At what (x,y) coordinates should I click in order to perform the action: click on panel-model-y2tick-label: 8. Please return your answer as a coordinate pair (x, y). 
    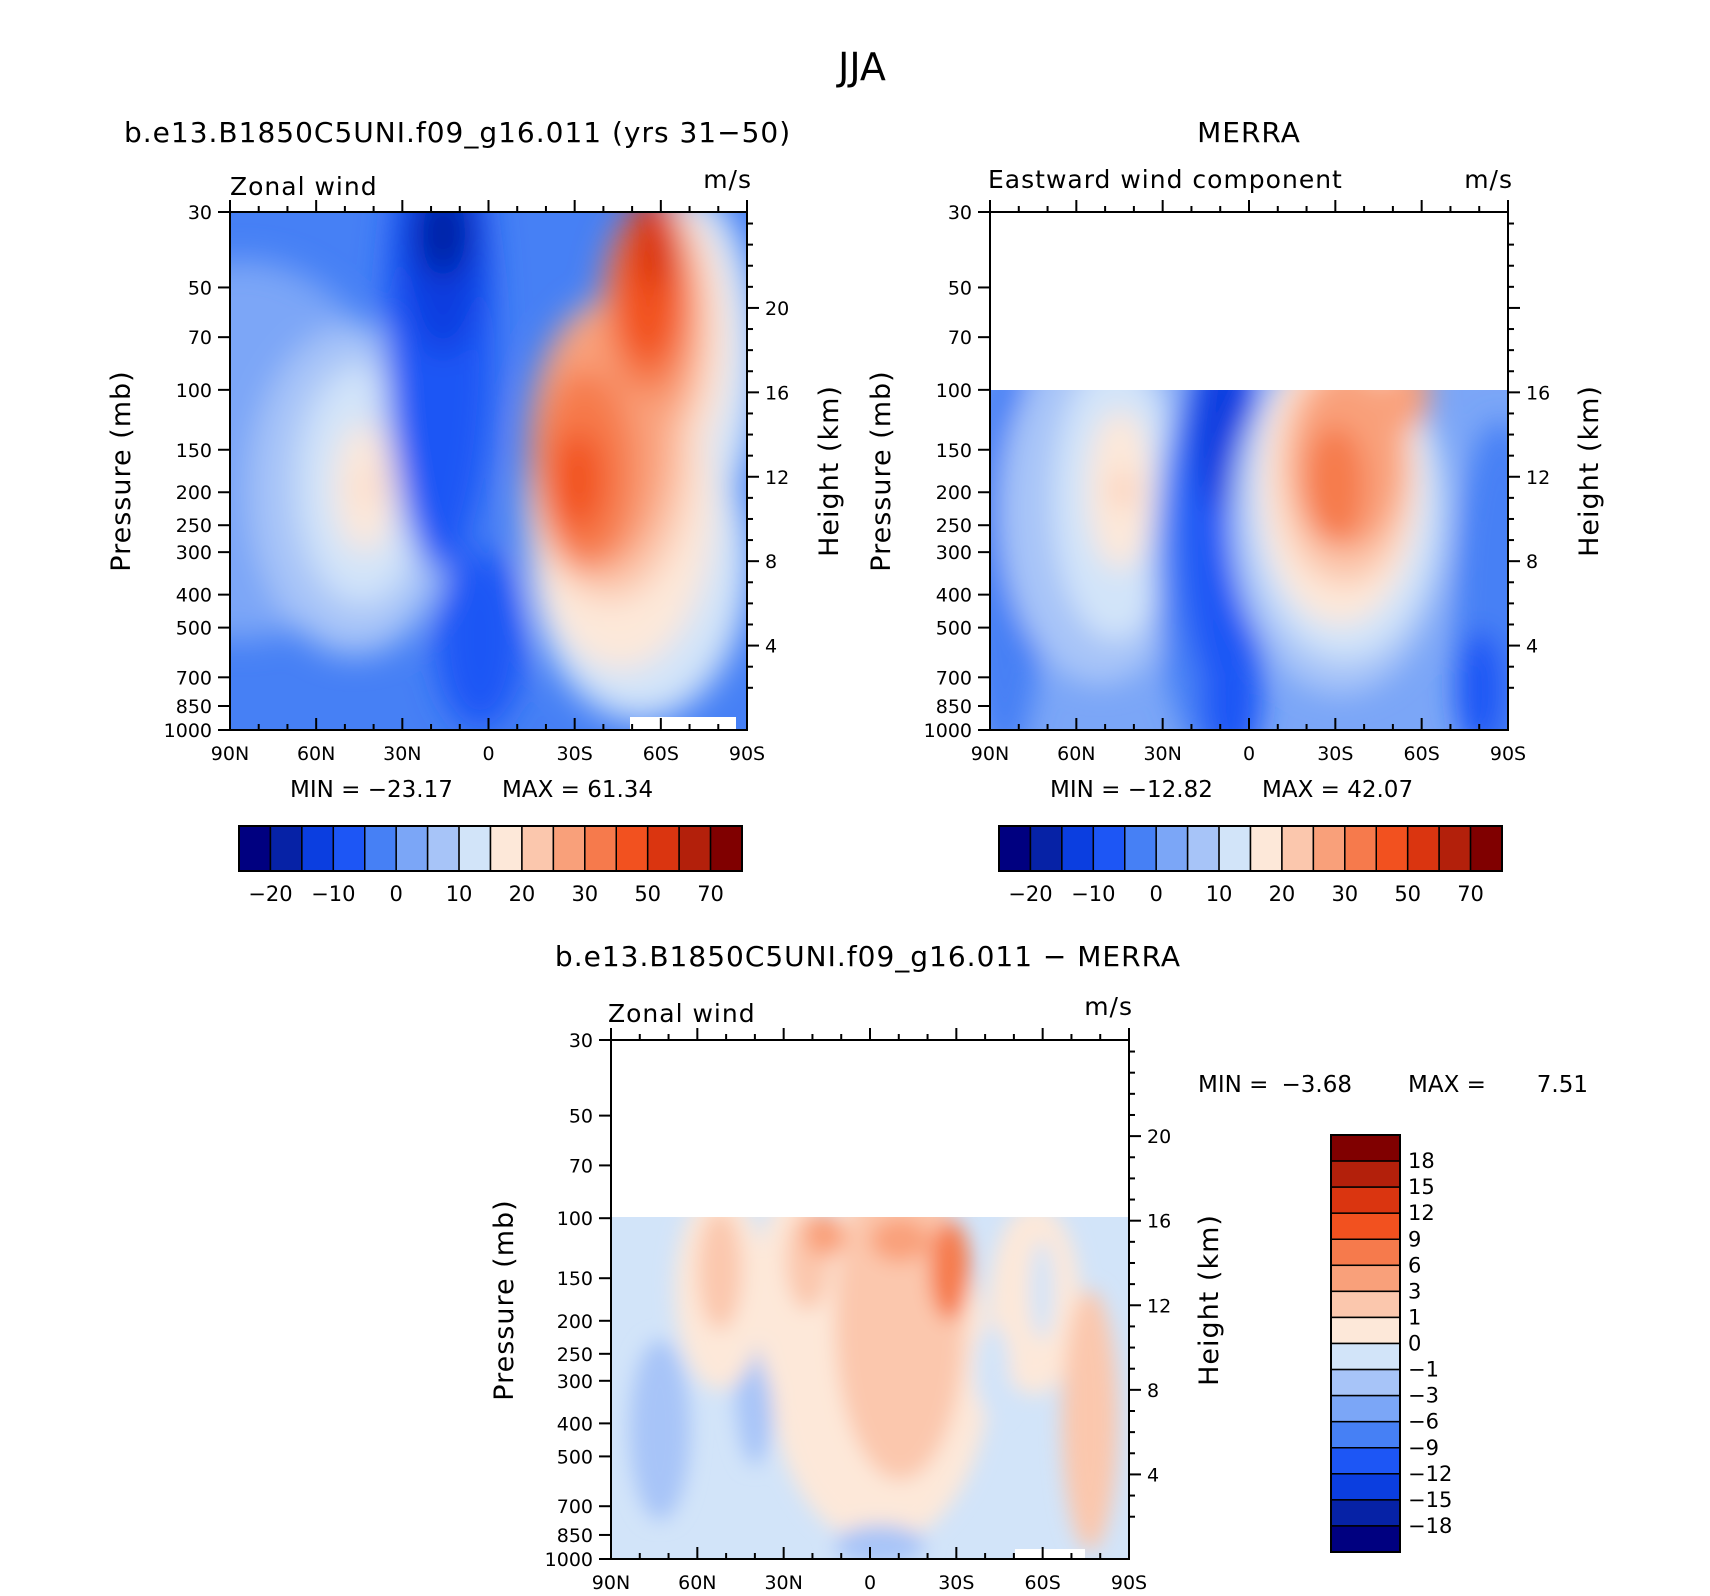
    Looking at the image, I should click on (771, 562).